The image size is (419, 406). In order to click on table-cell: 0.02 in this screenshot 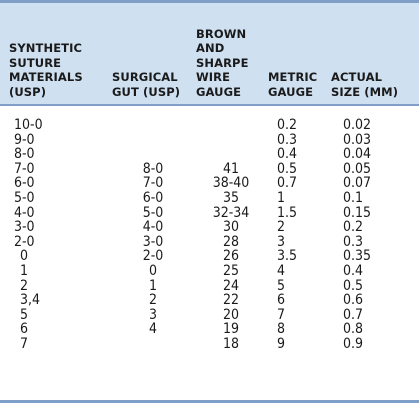, I will do `click(357, 125)`.